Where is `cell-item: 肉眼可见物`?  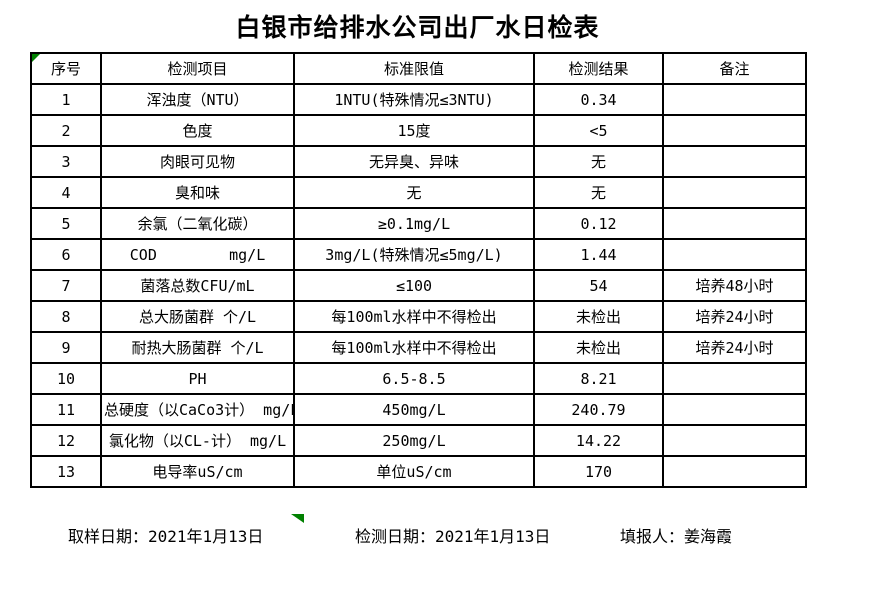
cell-item: 肉眼可见物 is located at coordinates (197, 161).